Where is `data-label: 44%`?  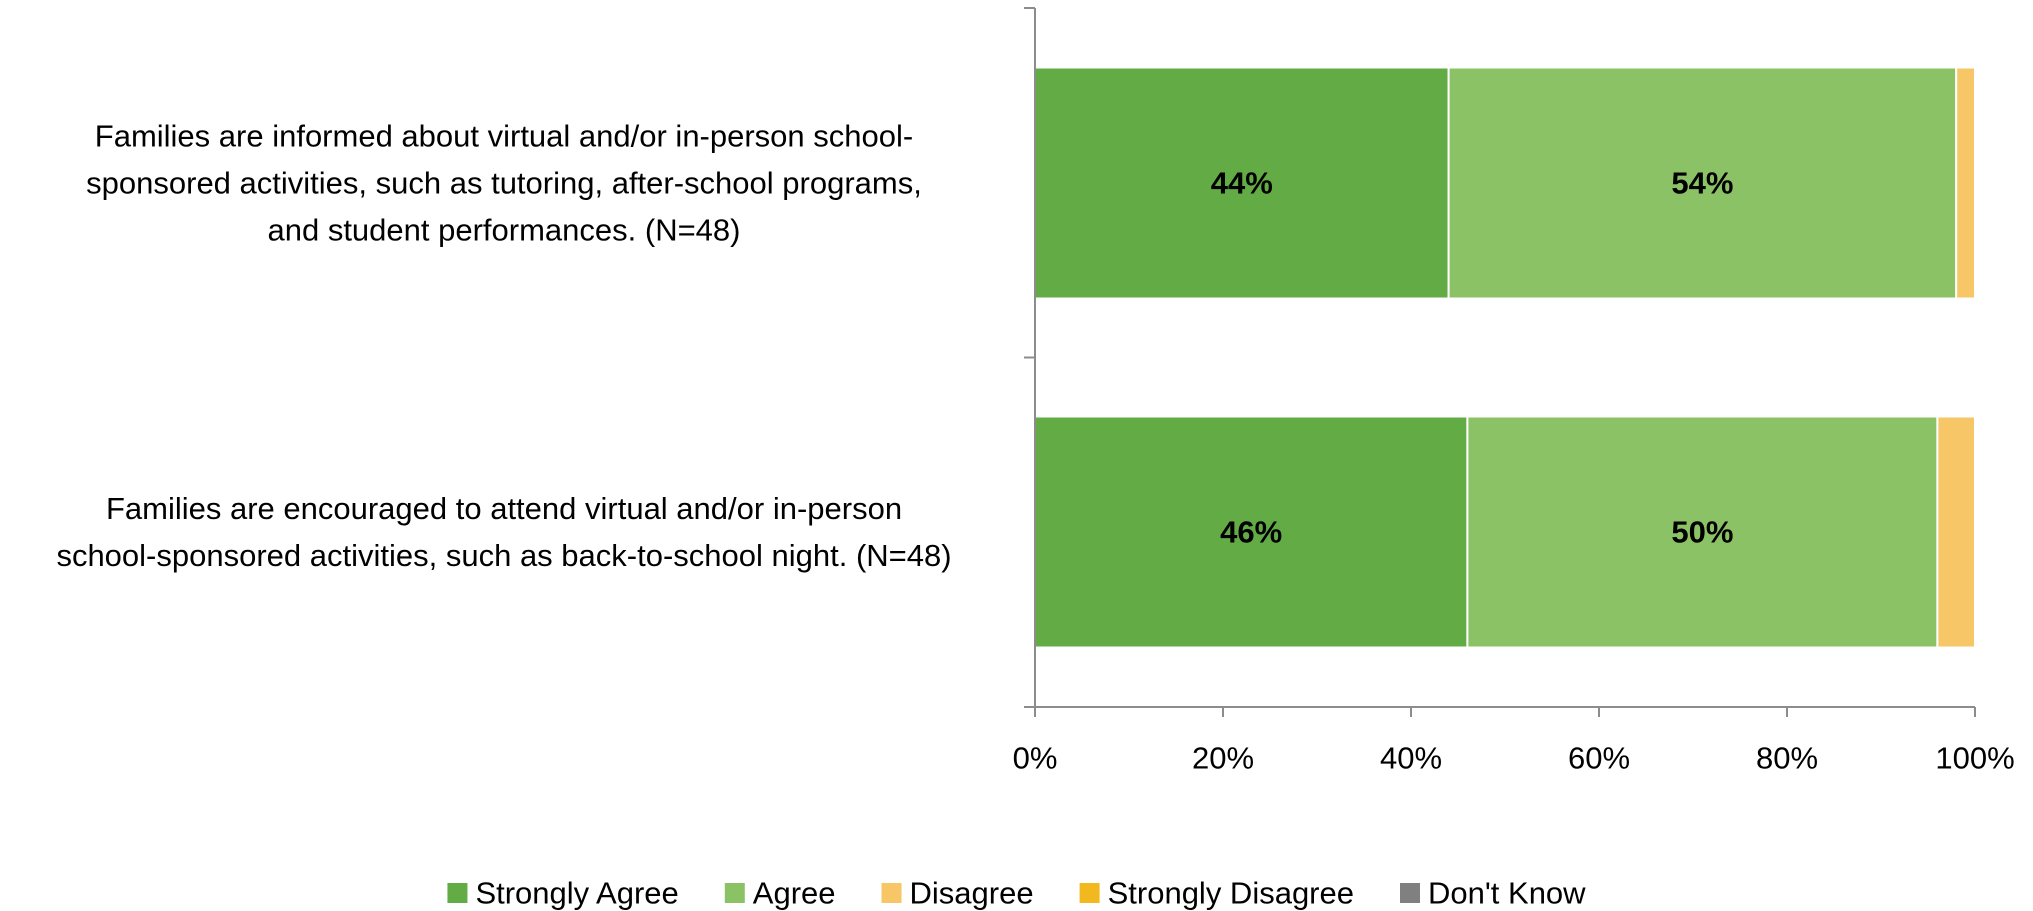
data-label: 44% is located at coordinates (1242, 183).